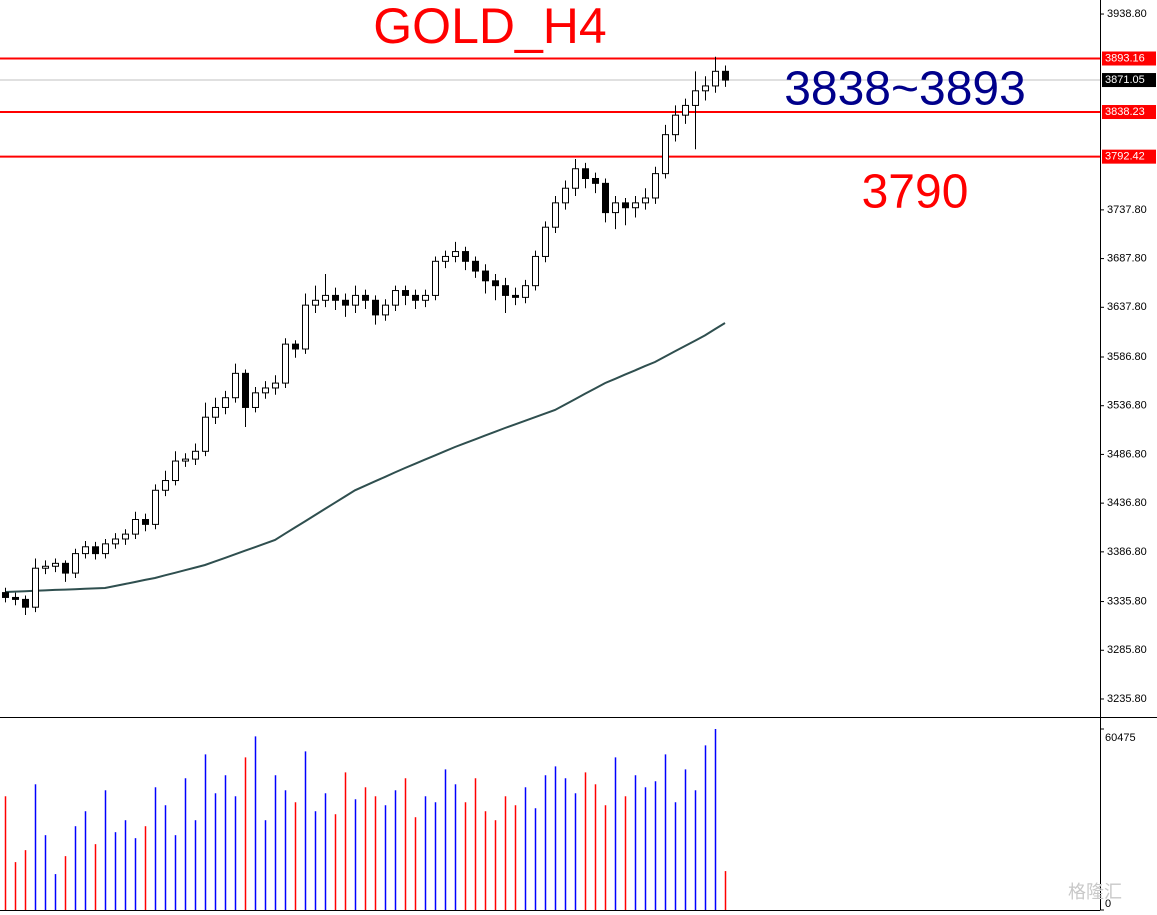 The image size is (1157, 915). What do you see at coordinates (1127, 650) in the screenshot?
I see `y-tick-label: 3285.80` at bounding box center [1127, 650].